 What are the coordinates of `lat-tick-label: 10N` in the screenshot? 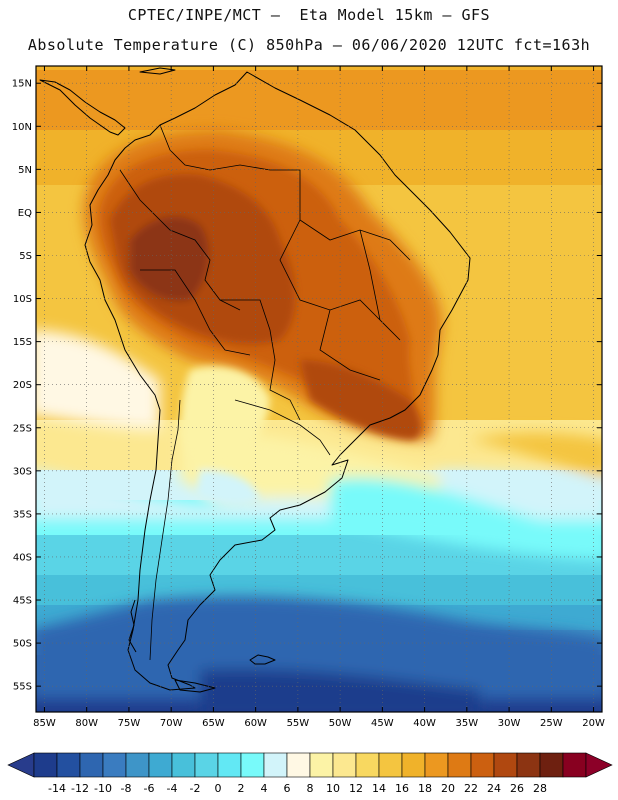 It's located at (22, 127).